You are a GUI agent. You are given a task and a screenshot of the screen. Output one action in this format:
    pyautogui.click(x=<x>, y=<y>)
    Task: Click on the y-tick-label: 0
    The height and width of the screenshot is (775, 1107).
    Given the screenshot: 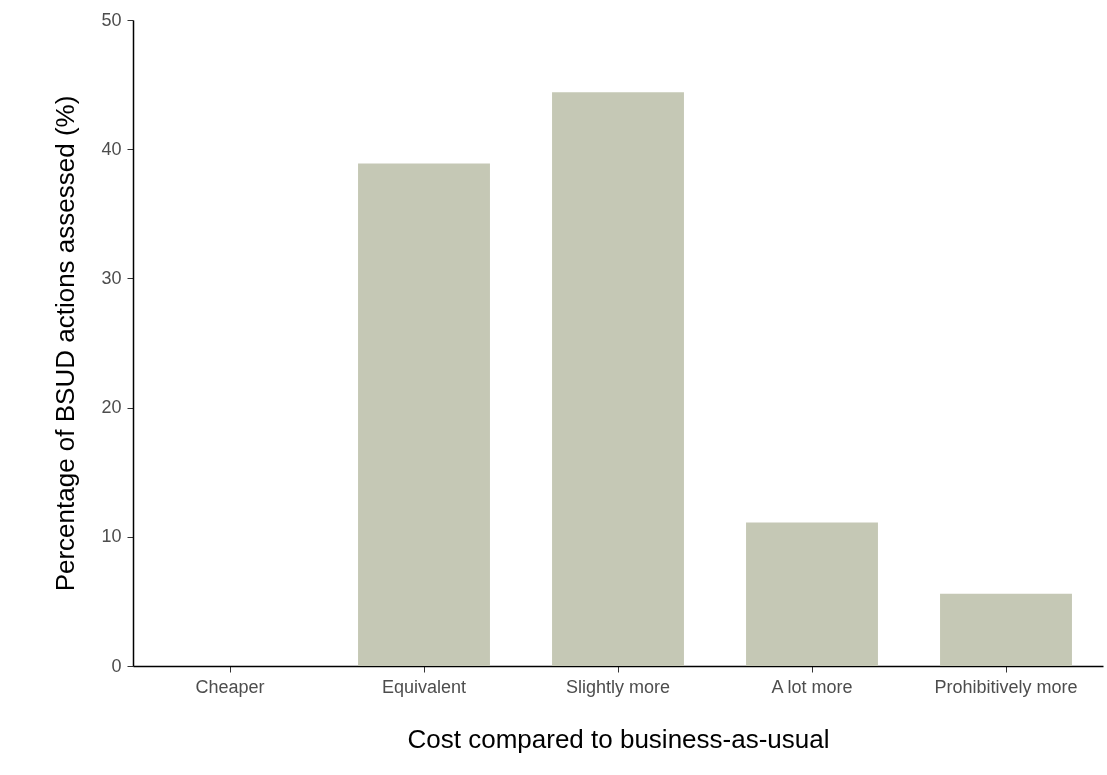 What is the action you would take?
    pyautogui.click(x=116, y=665)
    